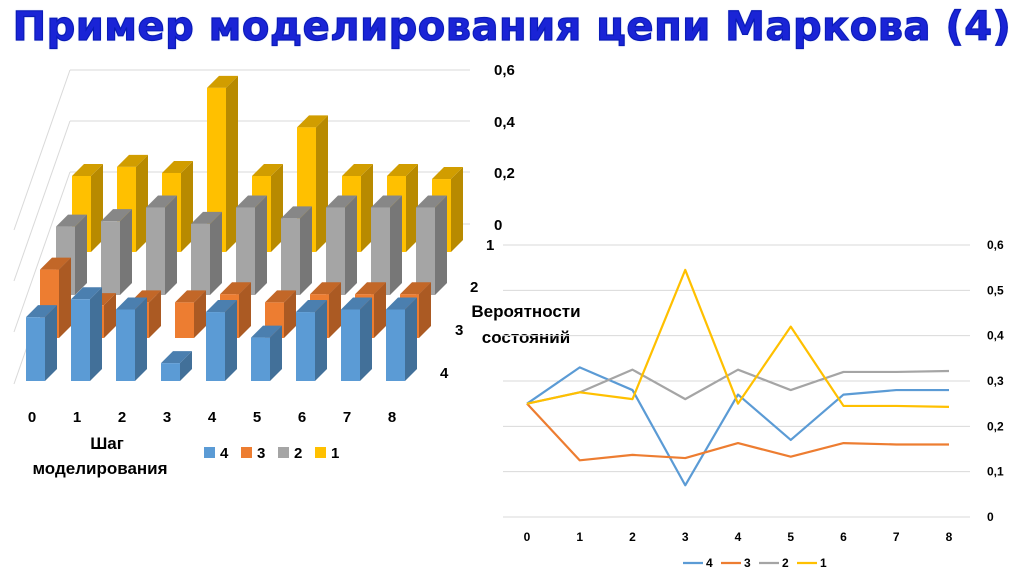 The width and height of the screenshot is (1024, 576). I want to click on x-tick-label: 2, so click(632, 537).